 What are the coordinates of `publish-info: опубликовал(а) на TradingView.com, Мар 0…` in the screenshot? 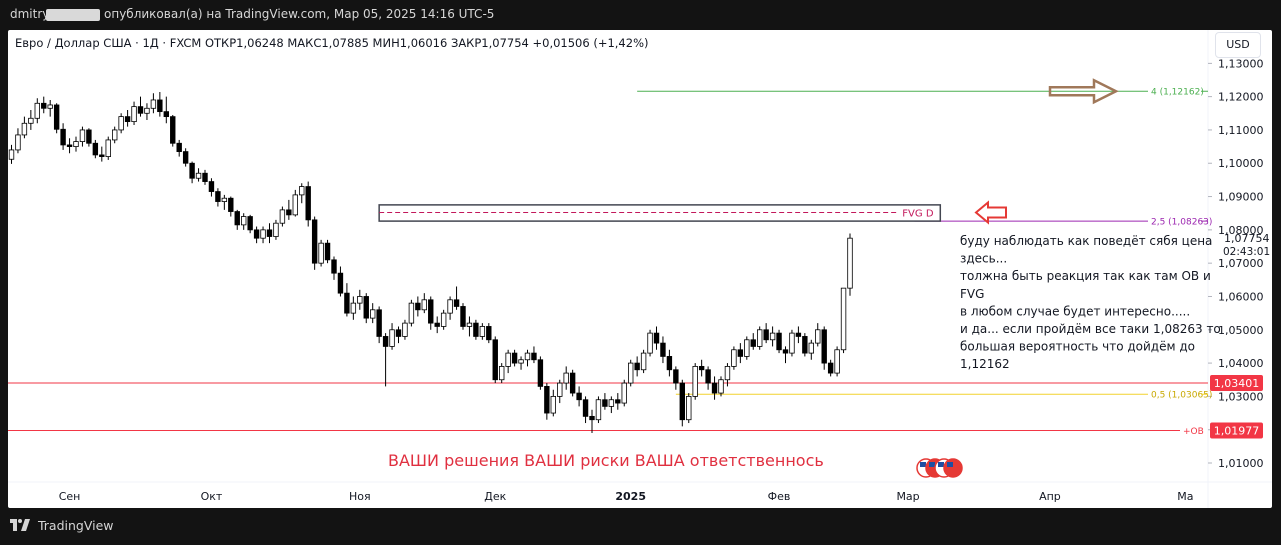 It's located at (299, 14).